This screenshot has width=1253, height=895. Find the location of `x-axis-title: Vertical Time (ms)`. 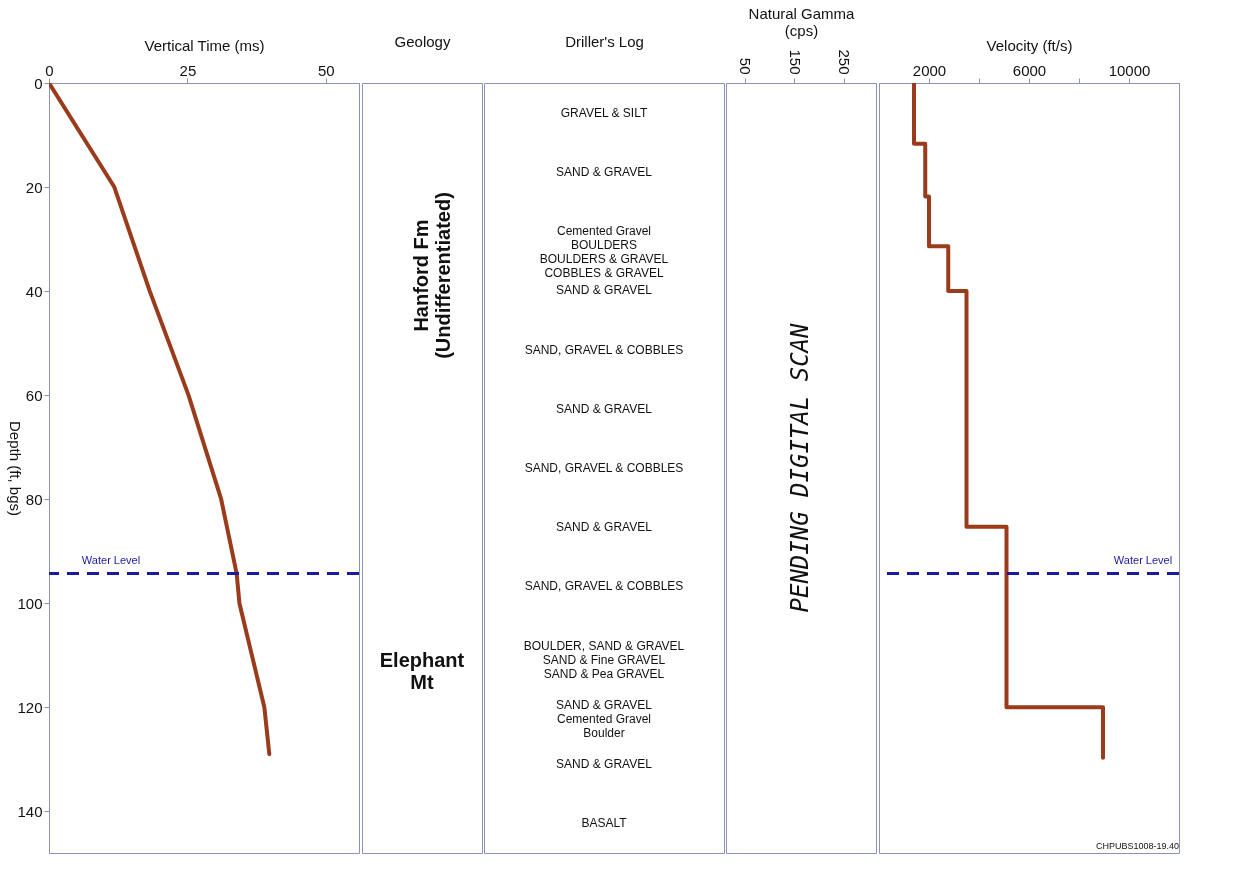

x-axis-title: Vertical Time (ms) is located at coordinates (204, 45).